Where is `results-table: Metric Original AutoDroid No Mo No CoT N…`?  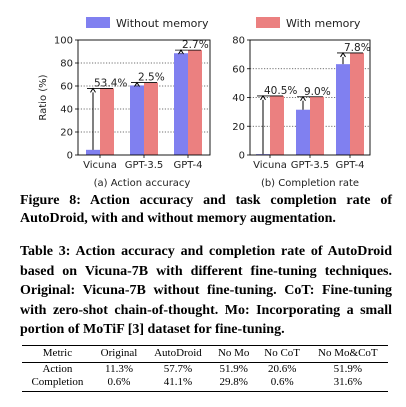
results-table: Metric Original AutoDroid No Mo No CoT N… is located at coordinates (205, 368).